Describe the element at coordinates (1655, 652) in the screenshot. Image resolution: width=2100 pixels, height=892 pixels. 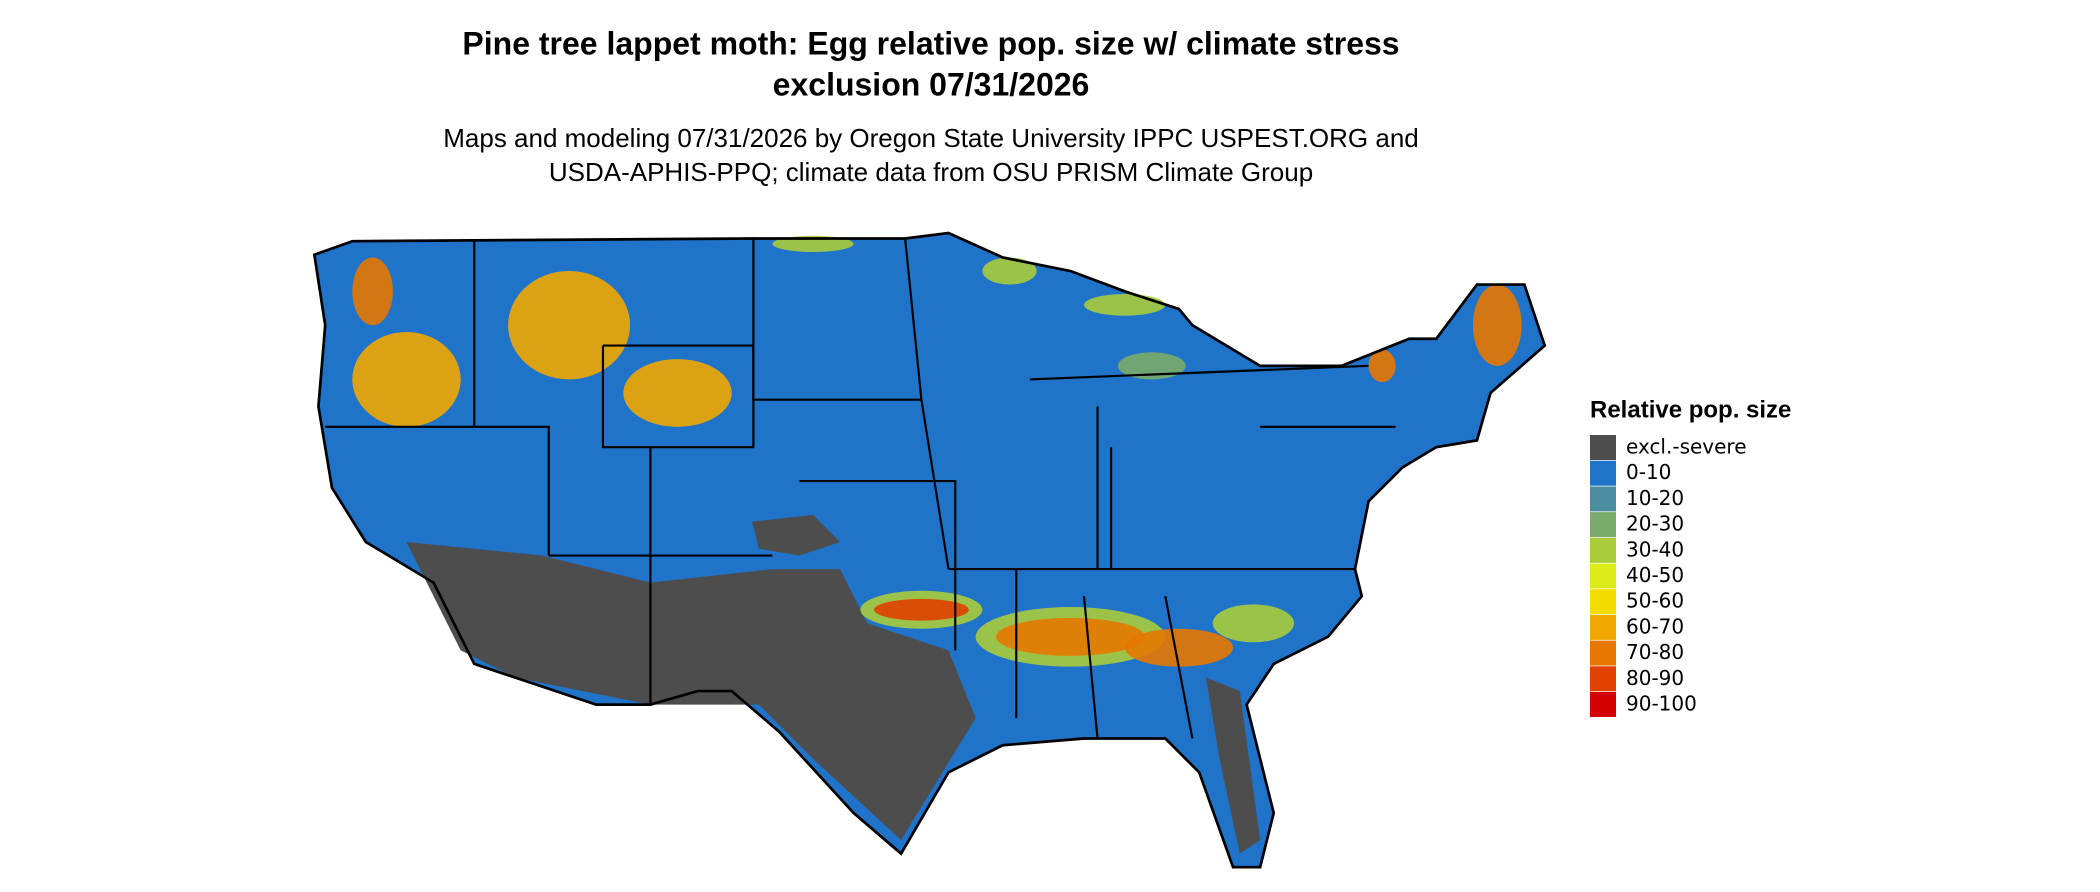
I see `legend-label: 70-80` at that location.